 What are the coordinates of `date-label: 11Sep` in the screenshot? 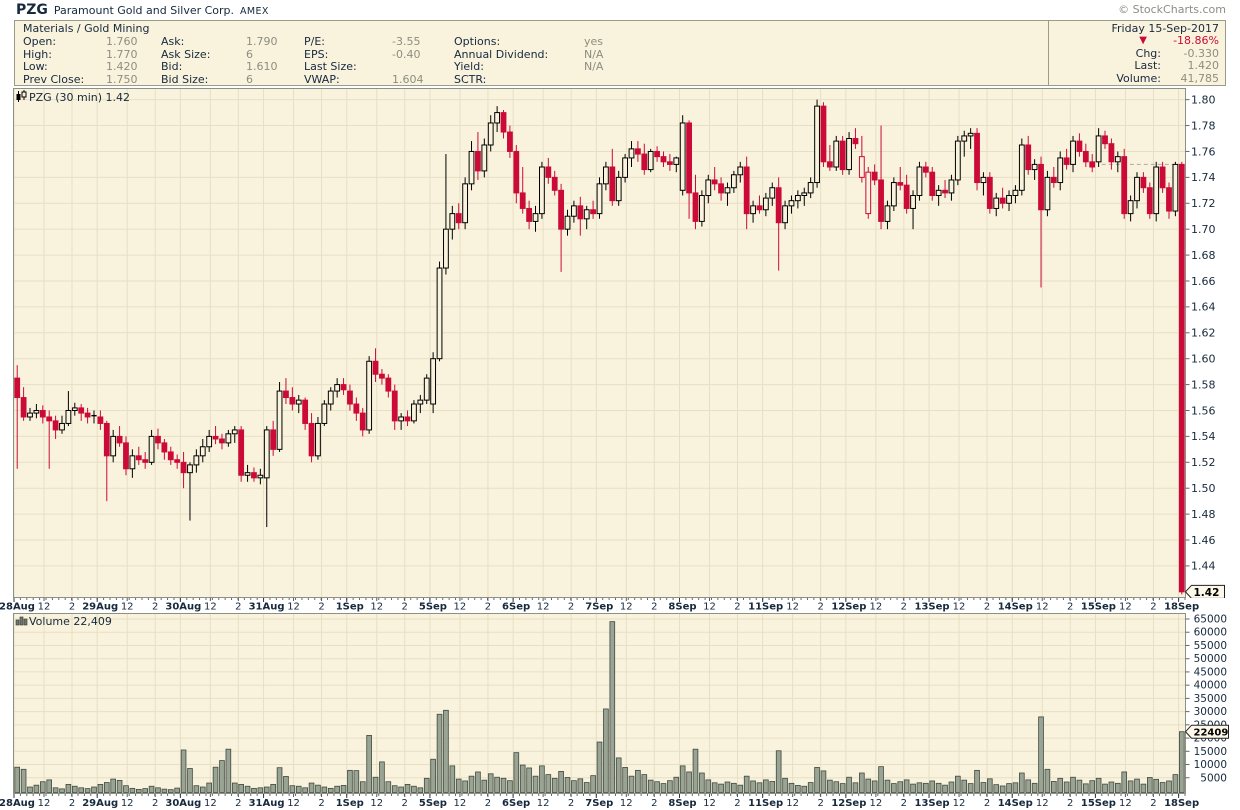 It's located at (765, 607).